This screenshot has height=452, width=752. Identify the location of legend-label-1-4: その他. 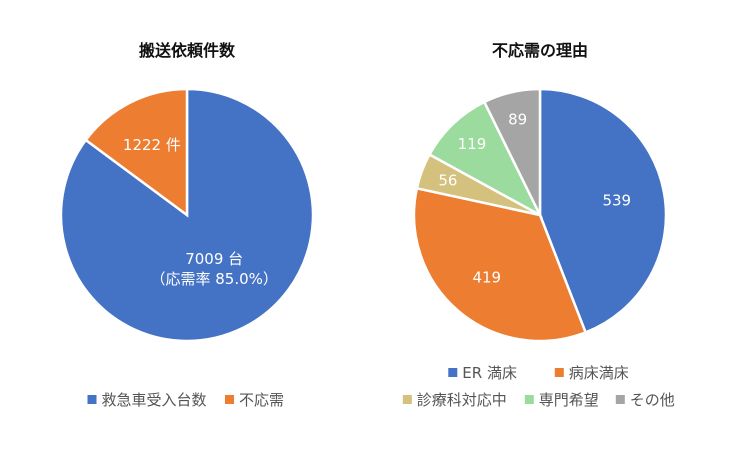
(652, 400).